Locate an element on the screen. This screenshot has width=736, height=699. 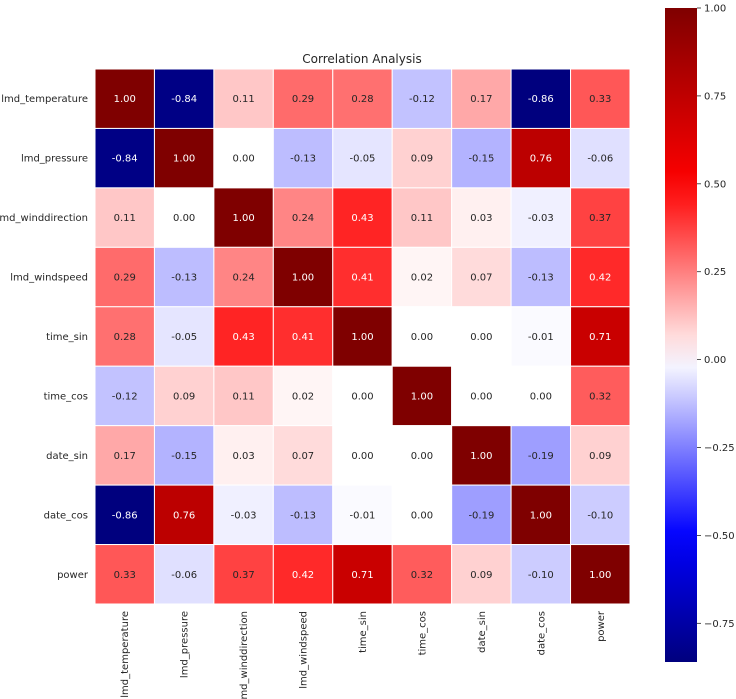
heatmap-value-label: -0.15 is located at coordinates (481, 159).